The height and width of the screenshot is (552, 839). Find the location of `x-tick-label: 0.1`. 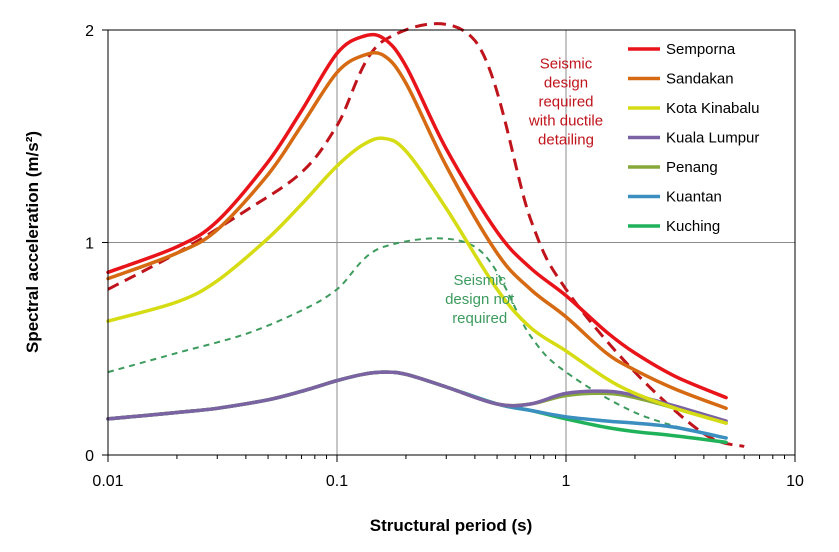

x-tick-label: 0.1 is located at coordinates (337, 481).